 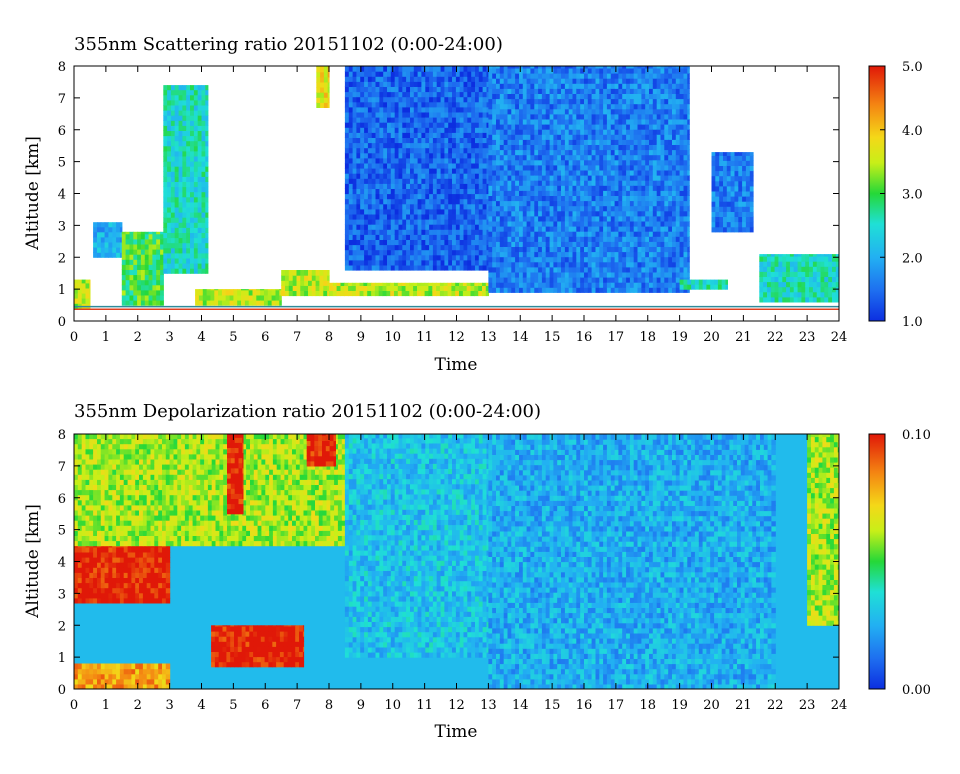 What do you see at coordinates (912, 67) in the screenshot?
I see `colorbar-tick-label: 5.0` at bounding box center [912, 67].